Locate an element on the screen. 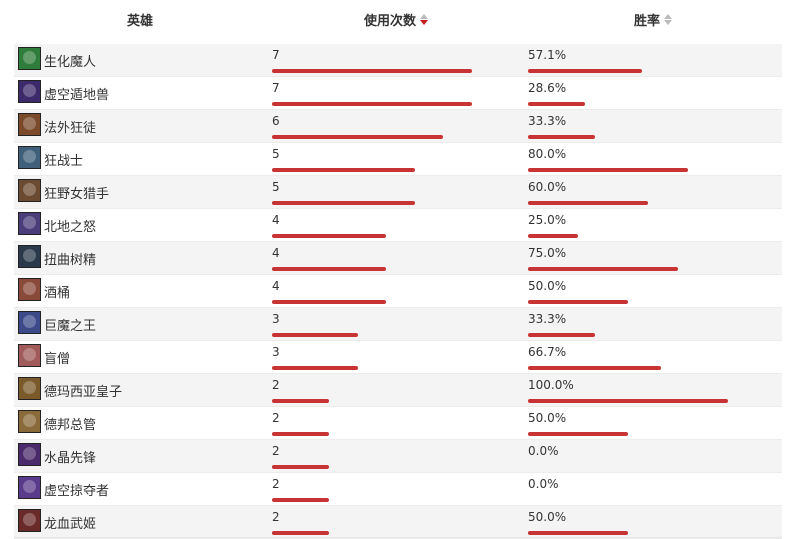 The image size is (800, 539). hero-name: 巨魔之王 is located at coordinates (70, 326).